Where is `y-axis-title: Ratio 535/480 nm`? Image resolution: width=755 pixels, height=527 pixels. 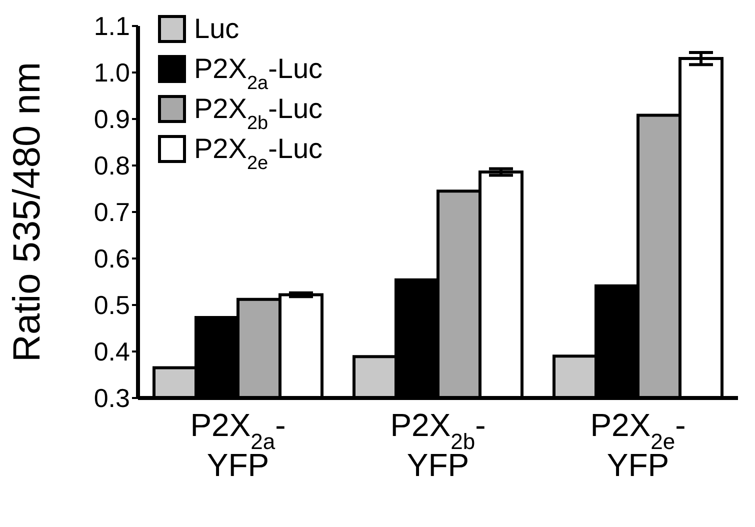 y-axis-title: Ratio 535/480 nm is located at coordinates (27, 212).